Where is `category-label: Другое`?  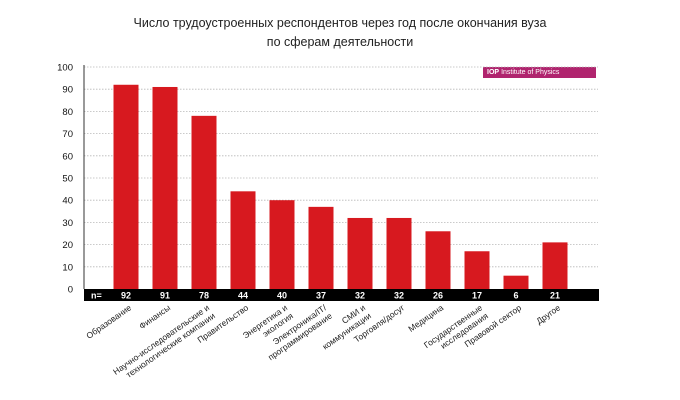 category-label: Другое is located at coordinates (548, 314).